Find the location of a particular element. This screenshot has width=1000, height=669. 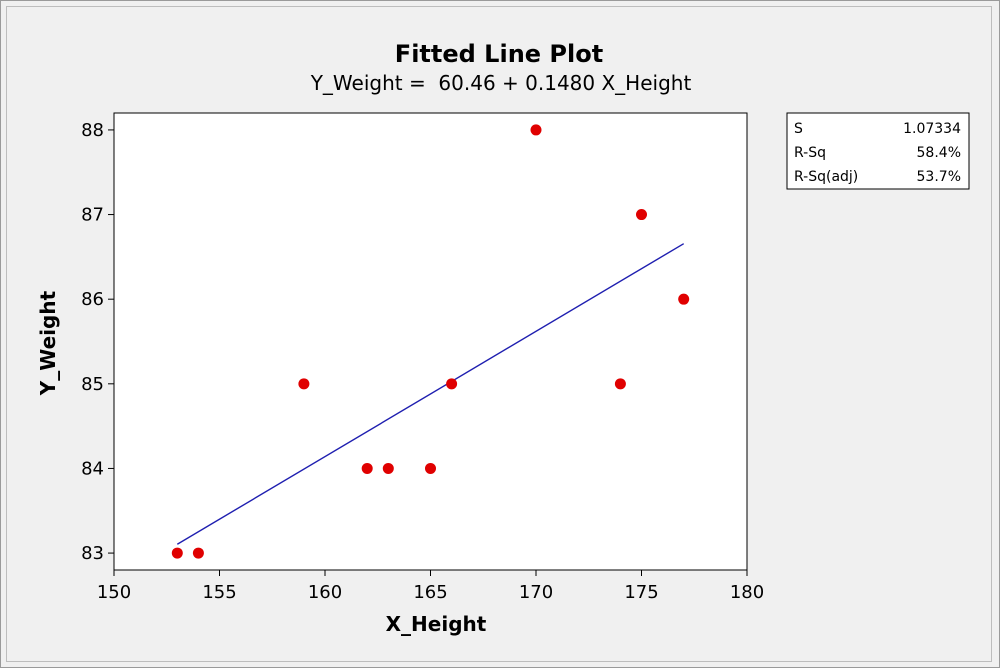

stats-box-border is located at coordinates (878, 151).